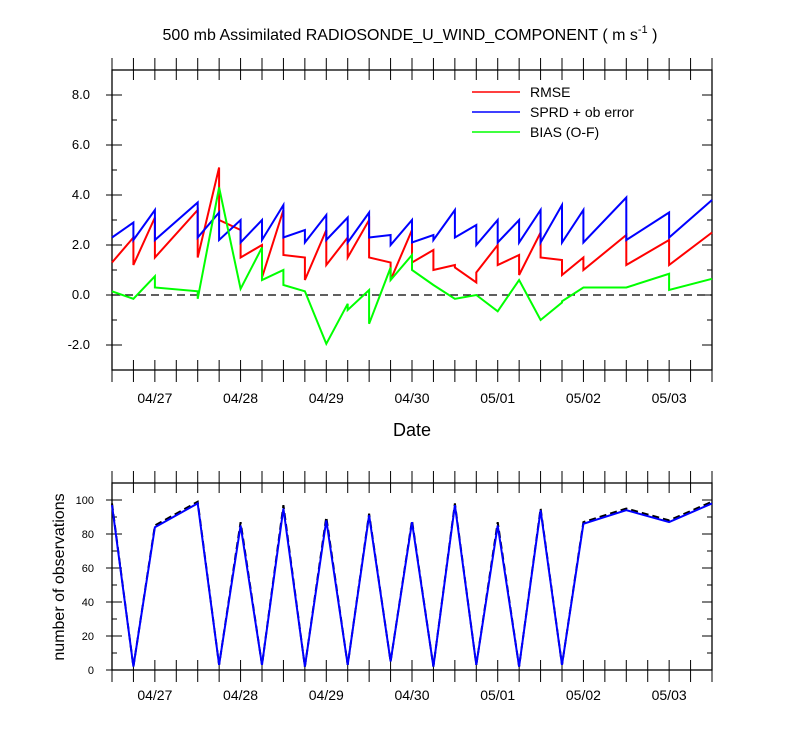  What do you see at coordinates (81, 294) in the screenshot?
I see `top-y-tick-label: 0.0` at bounding box center [81, 294].